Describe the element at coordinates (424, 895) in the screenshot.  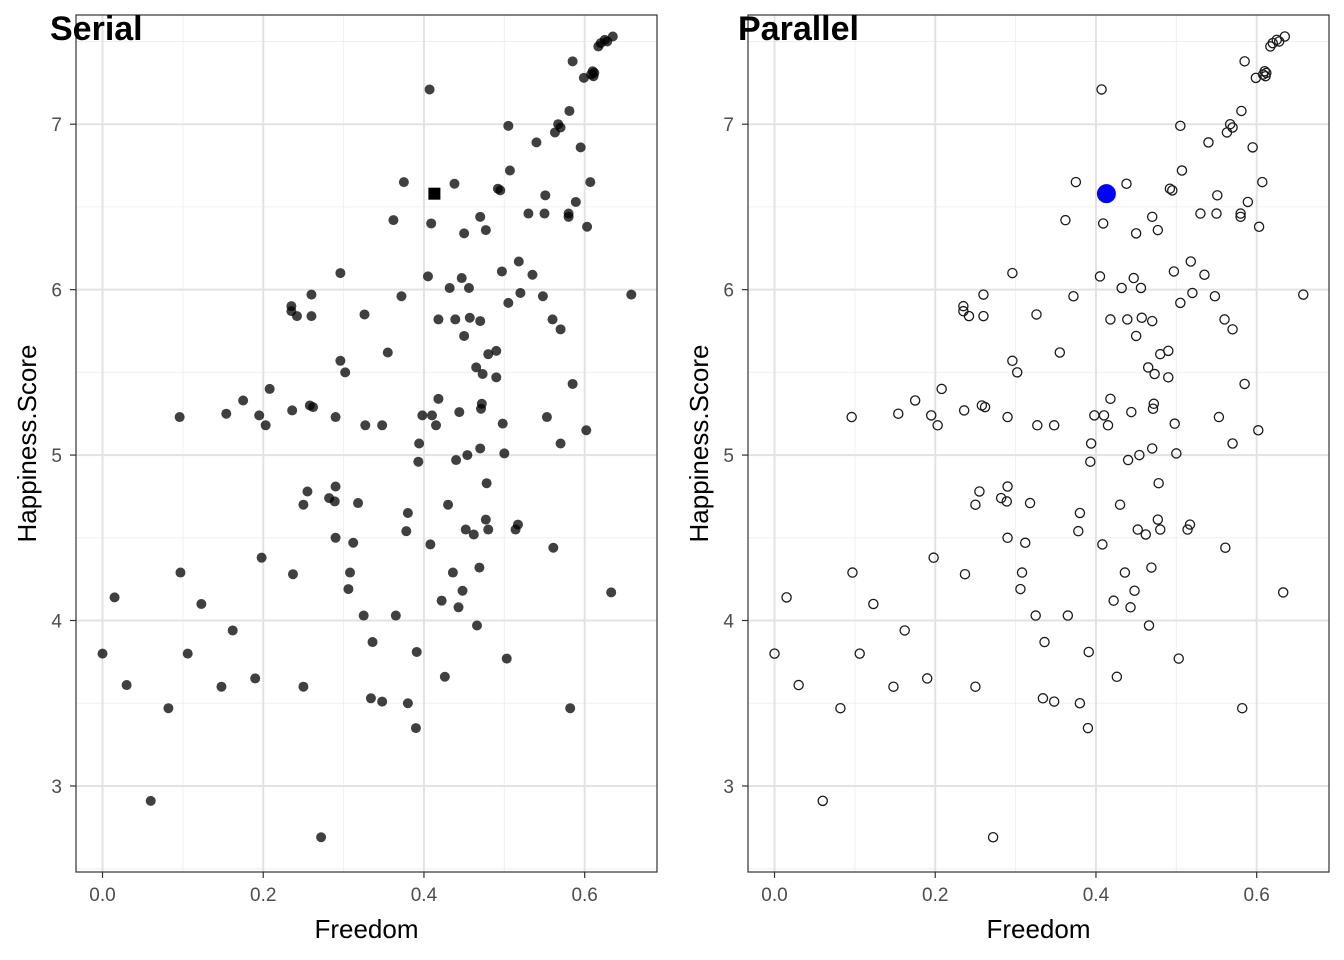
I see `x-tick-label: 0.4` at that location.